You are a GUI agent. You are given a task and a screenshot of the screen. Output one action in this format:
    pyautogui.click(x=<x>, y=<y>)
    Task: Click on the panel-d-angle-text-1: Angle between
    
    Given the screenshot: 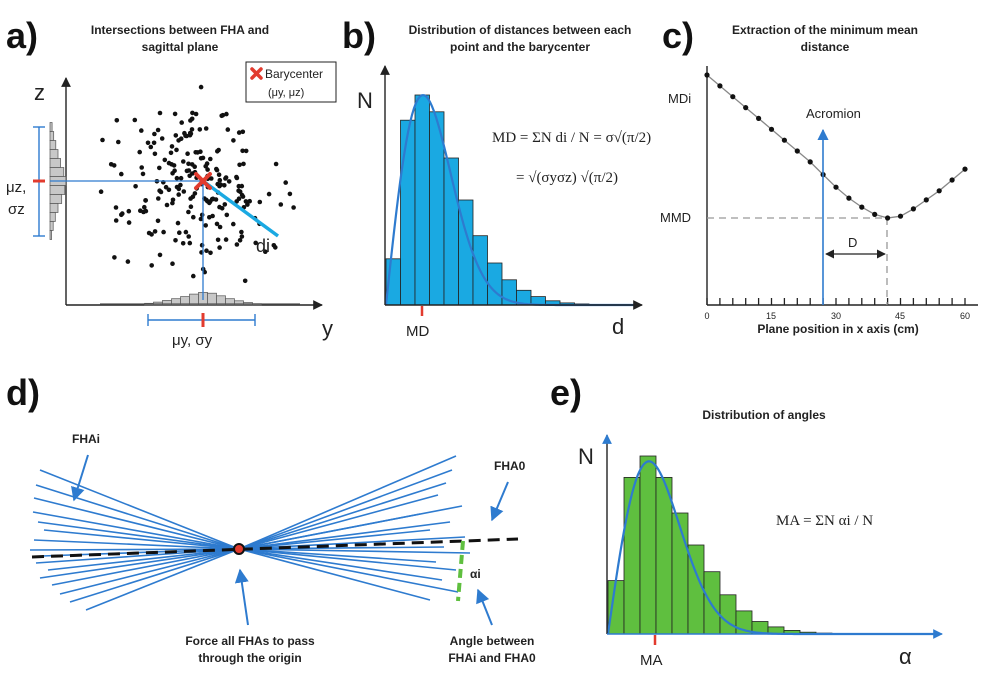 What is the action you would take?
    pyautogui.click(x=492, y=641)
    